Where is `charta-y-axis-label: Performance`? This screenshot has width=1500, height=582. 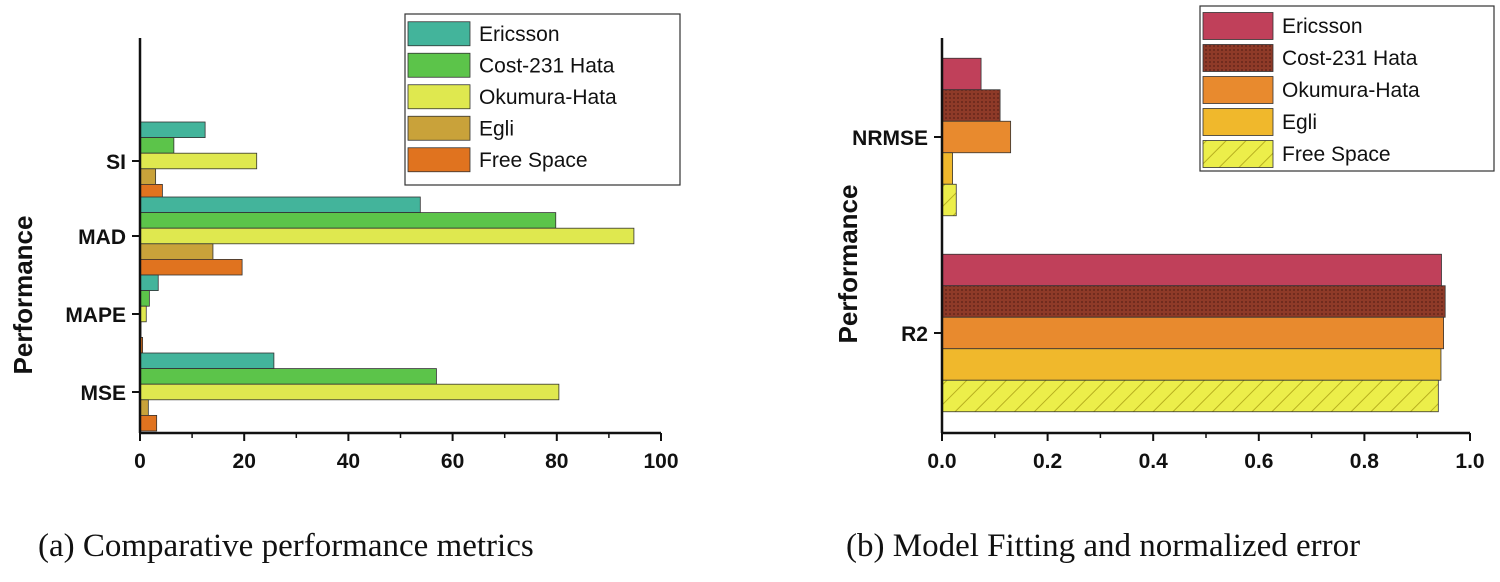
charta-y-axis-label: Performance is located at coordinates (23, 295).